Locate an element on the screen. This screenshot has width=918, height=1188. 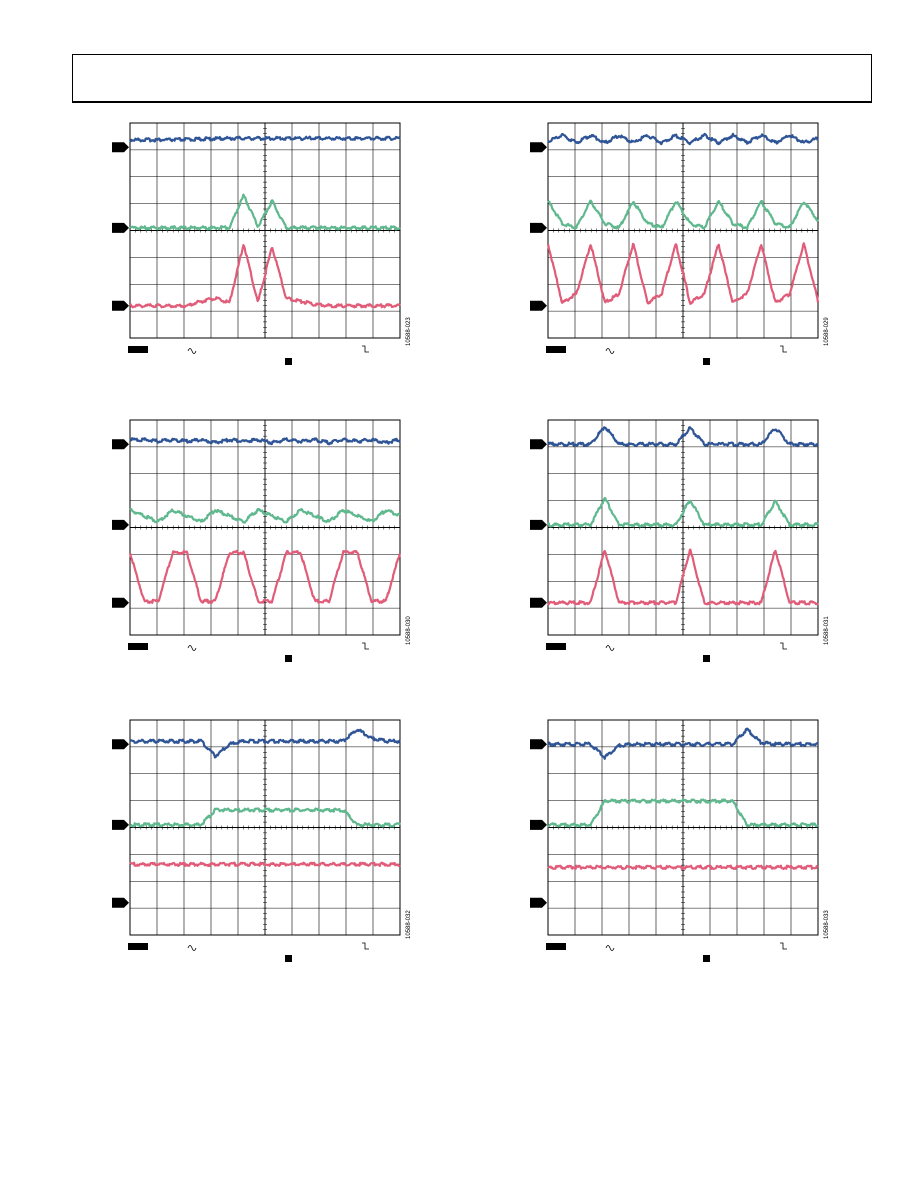
figure-id: 10588-031 is located at coordinates (827, 630).